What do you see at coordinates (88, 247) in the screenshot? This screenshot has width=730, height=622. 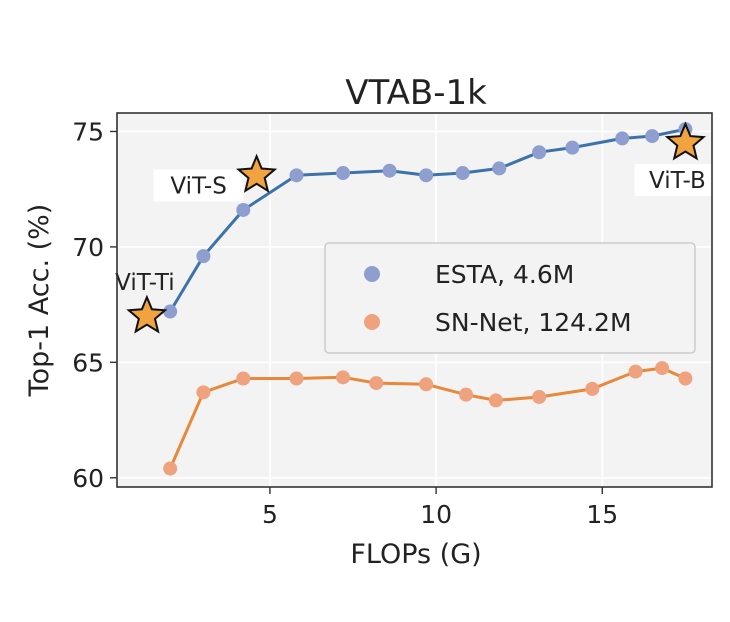 I see `y-tick-label: 70` at bounding box center [88, 247].